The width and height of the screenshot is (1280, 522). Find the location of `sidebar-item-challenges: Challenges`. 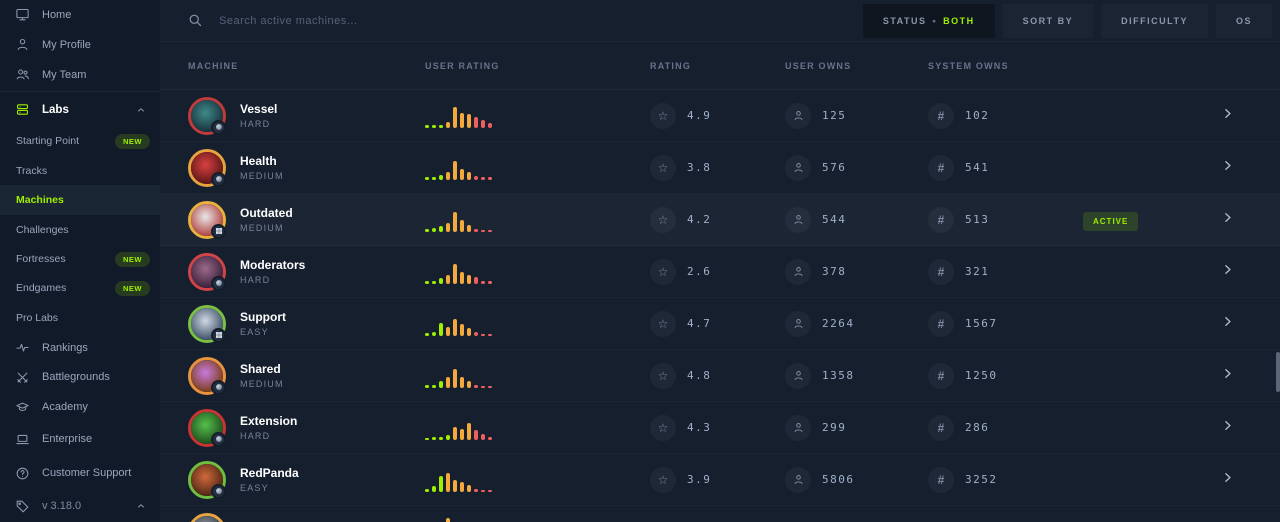

sidebar-item-challenges: Challenges is located at coordinates (80, 229).